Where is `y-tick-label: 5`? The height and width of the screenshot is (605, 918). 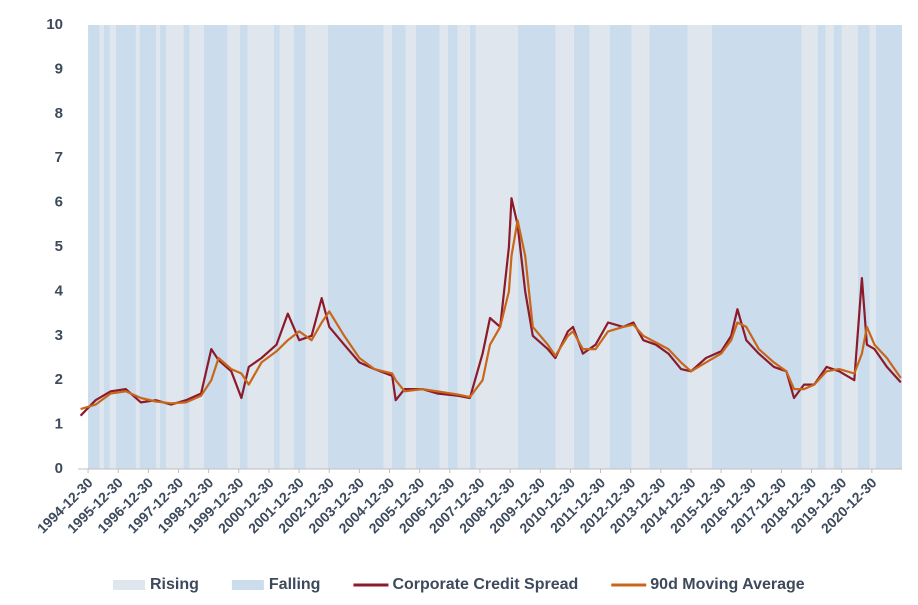
y-tick-label: 5 is located at coordinates (59, 246).